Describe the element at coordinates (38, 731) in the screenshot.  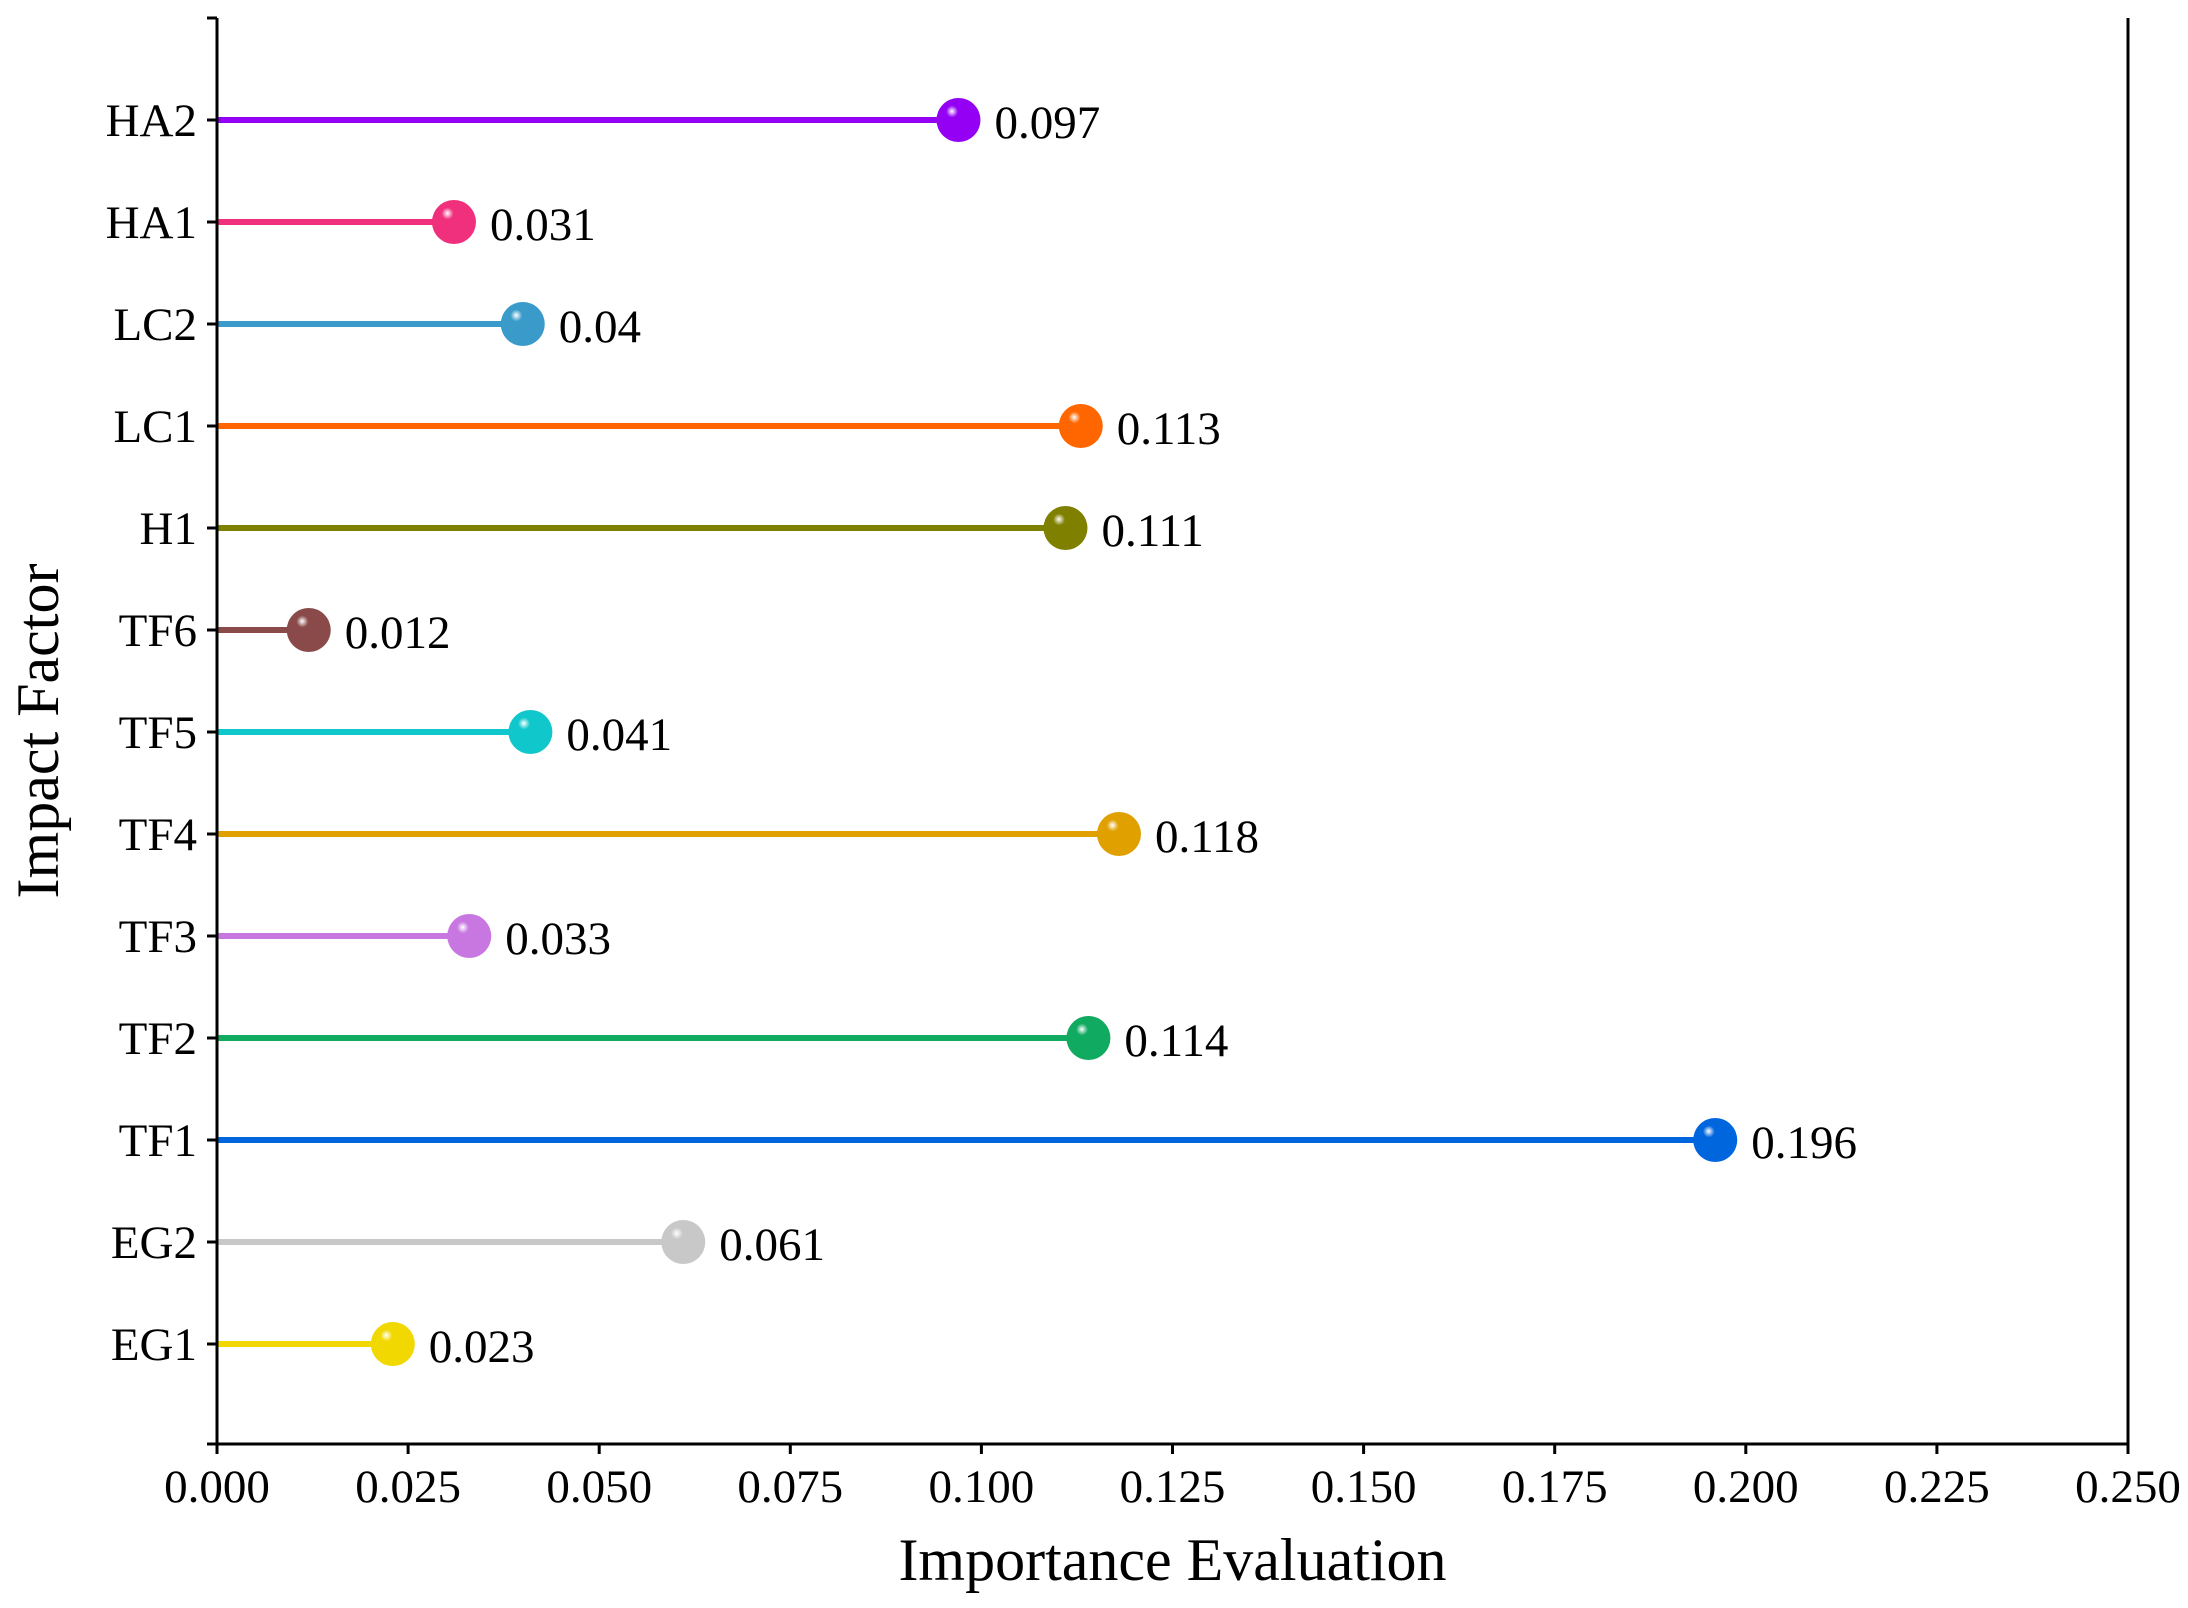
I see `y-axis-title: Impact Factor` at that location.